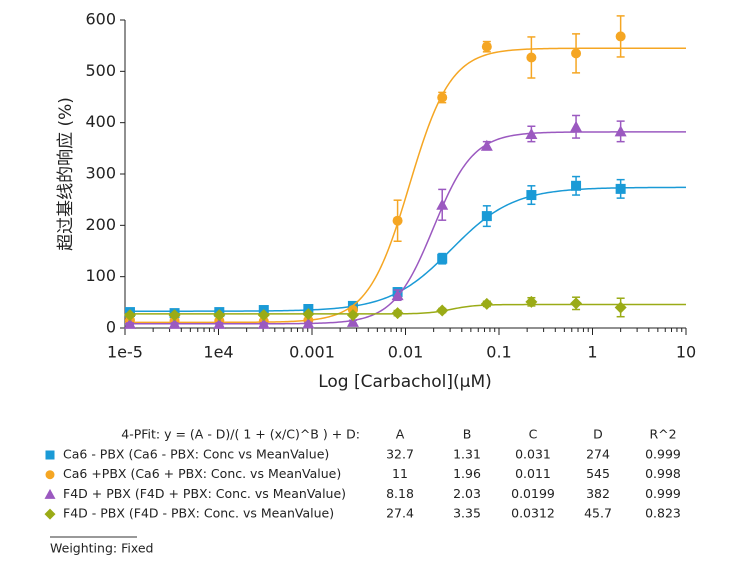  I want to click on fit-value: 382, so click(598, 493).